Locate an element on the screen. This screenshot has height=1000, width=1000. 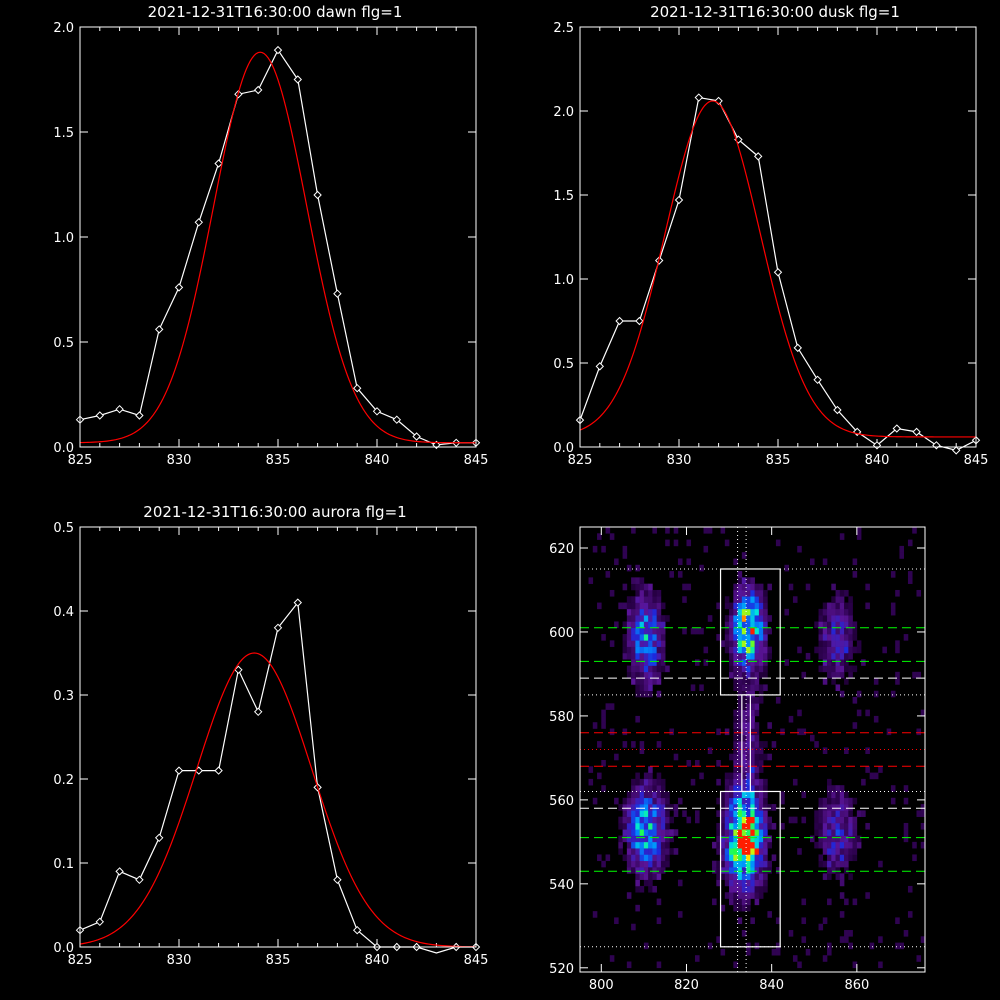
aurora-ytick-label: 0.2 is located at coordinates (63, 780).